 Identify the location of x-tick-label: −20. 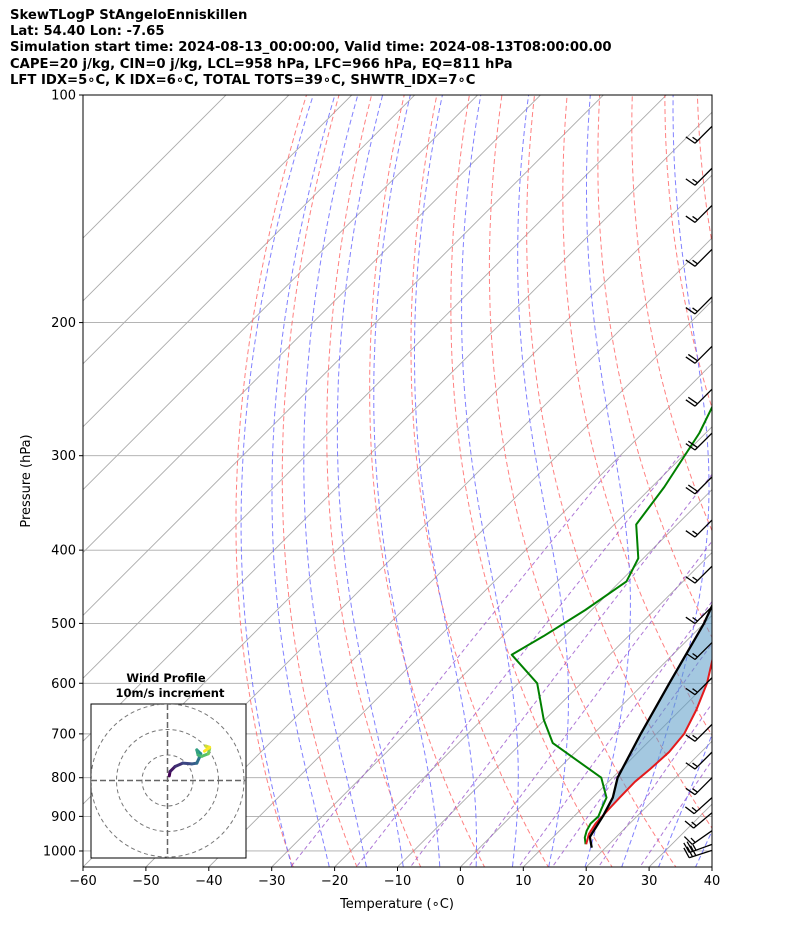
(334, 881).